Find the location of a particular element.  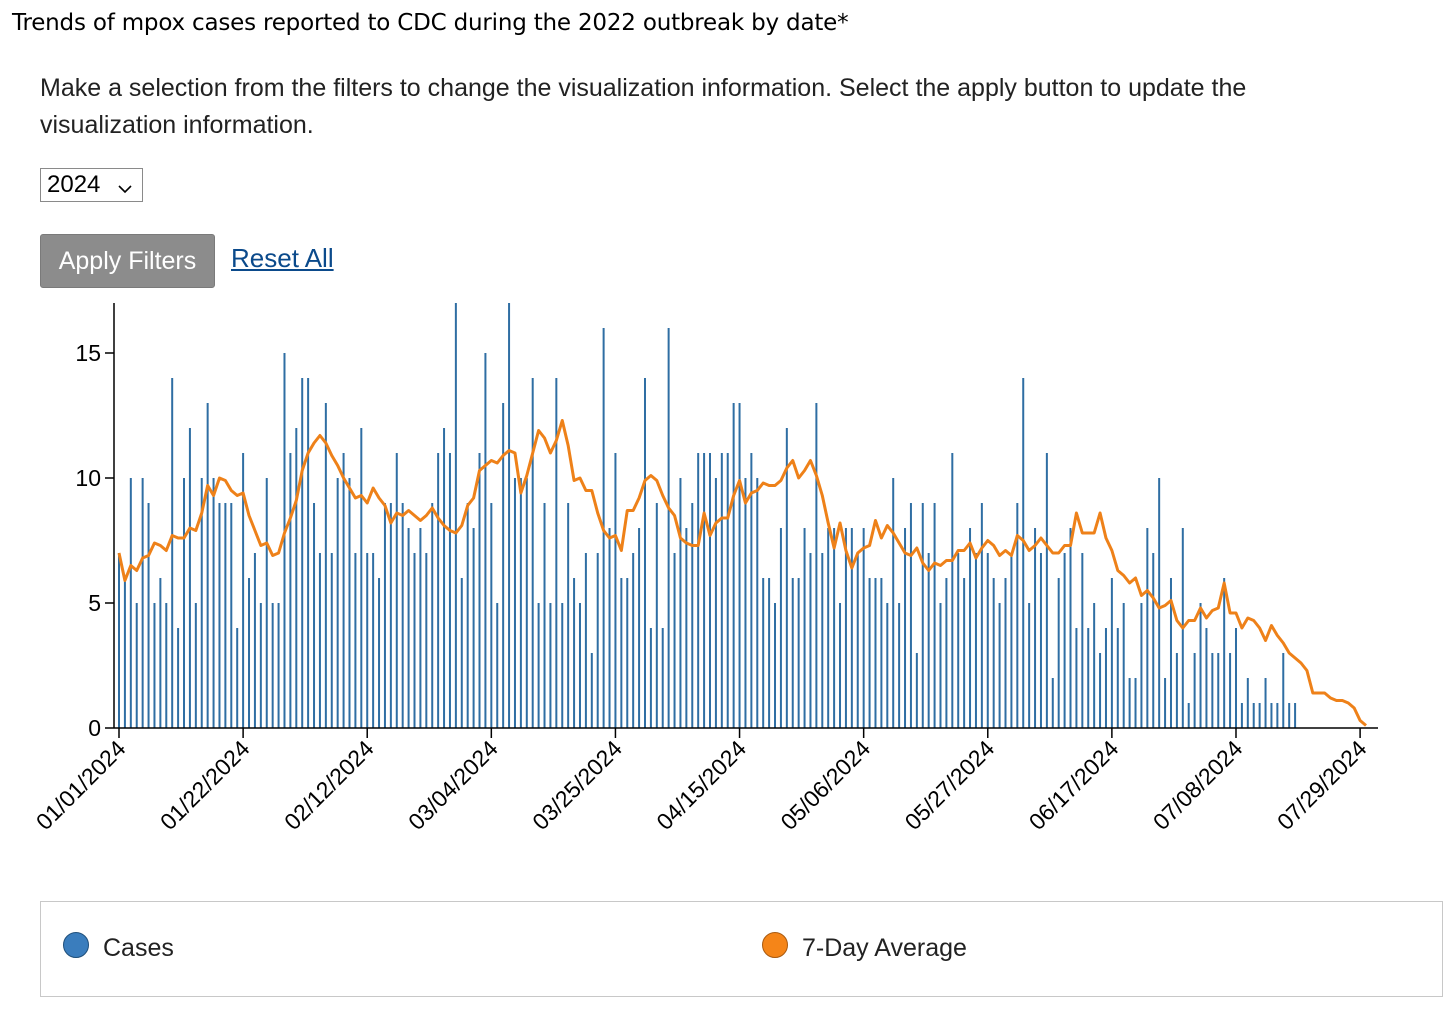

legend-item-average: 7-Day Average is located at coordinates (864, 944).